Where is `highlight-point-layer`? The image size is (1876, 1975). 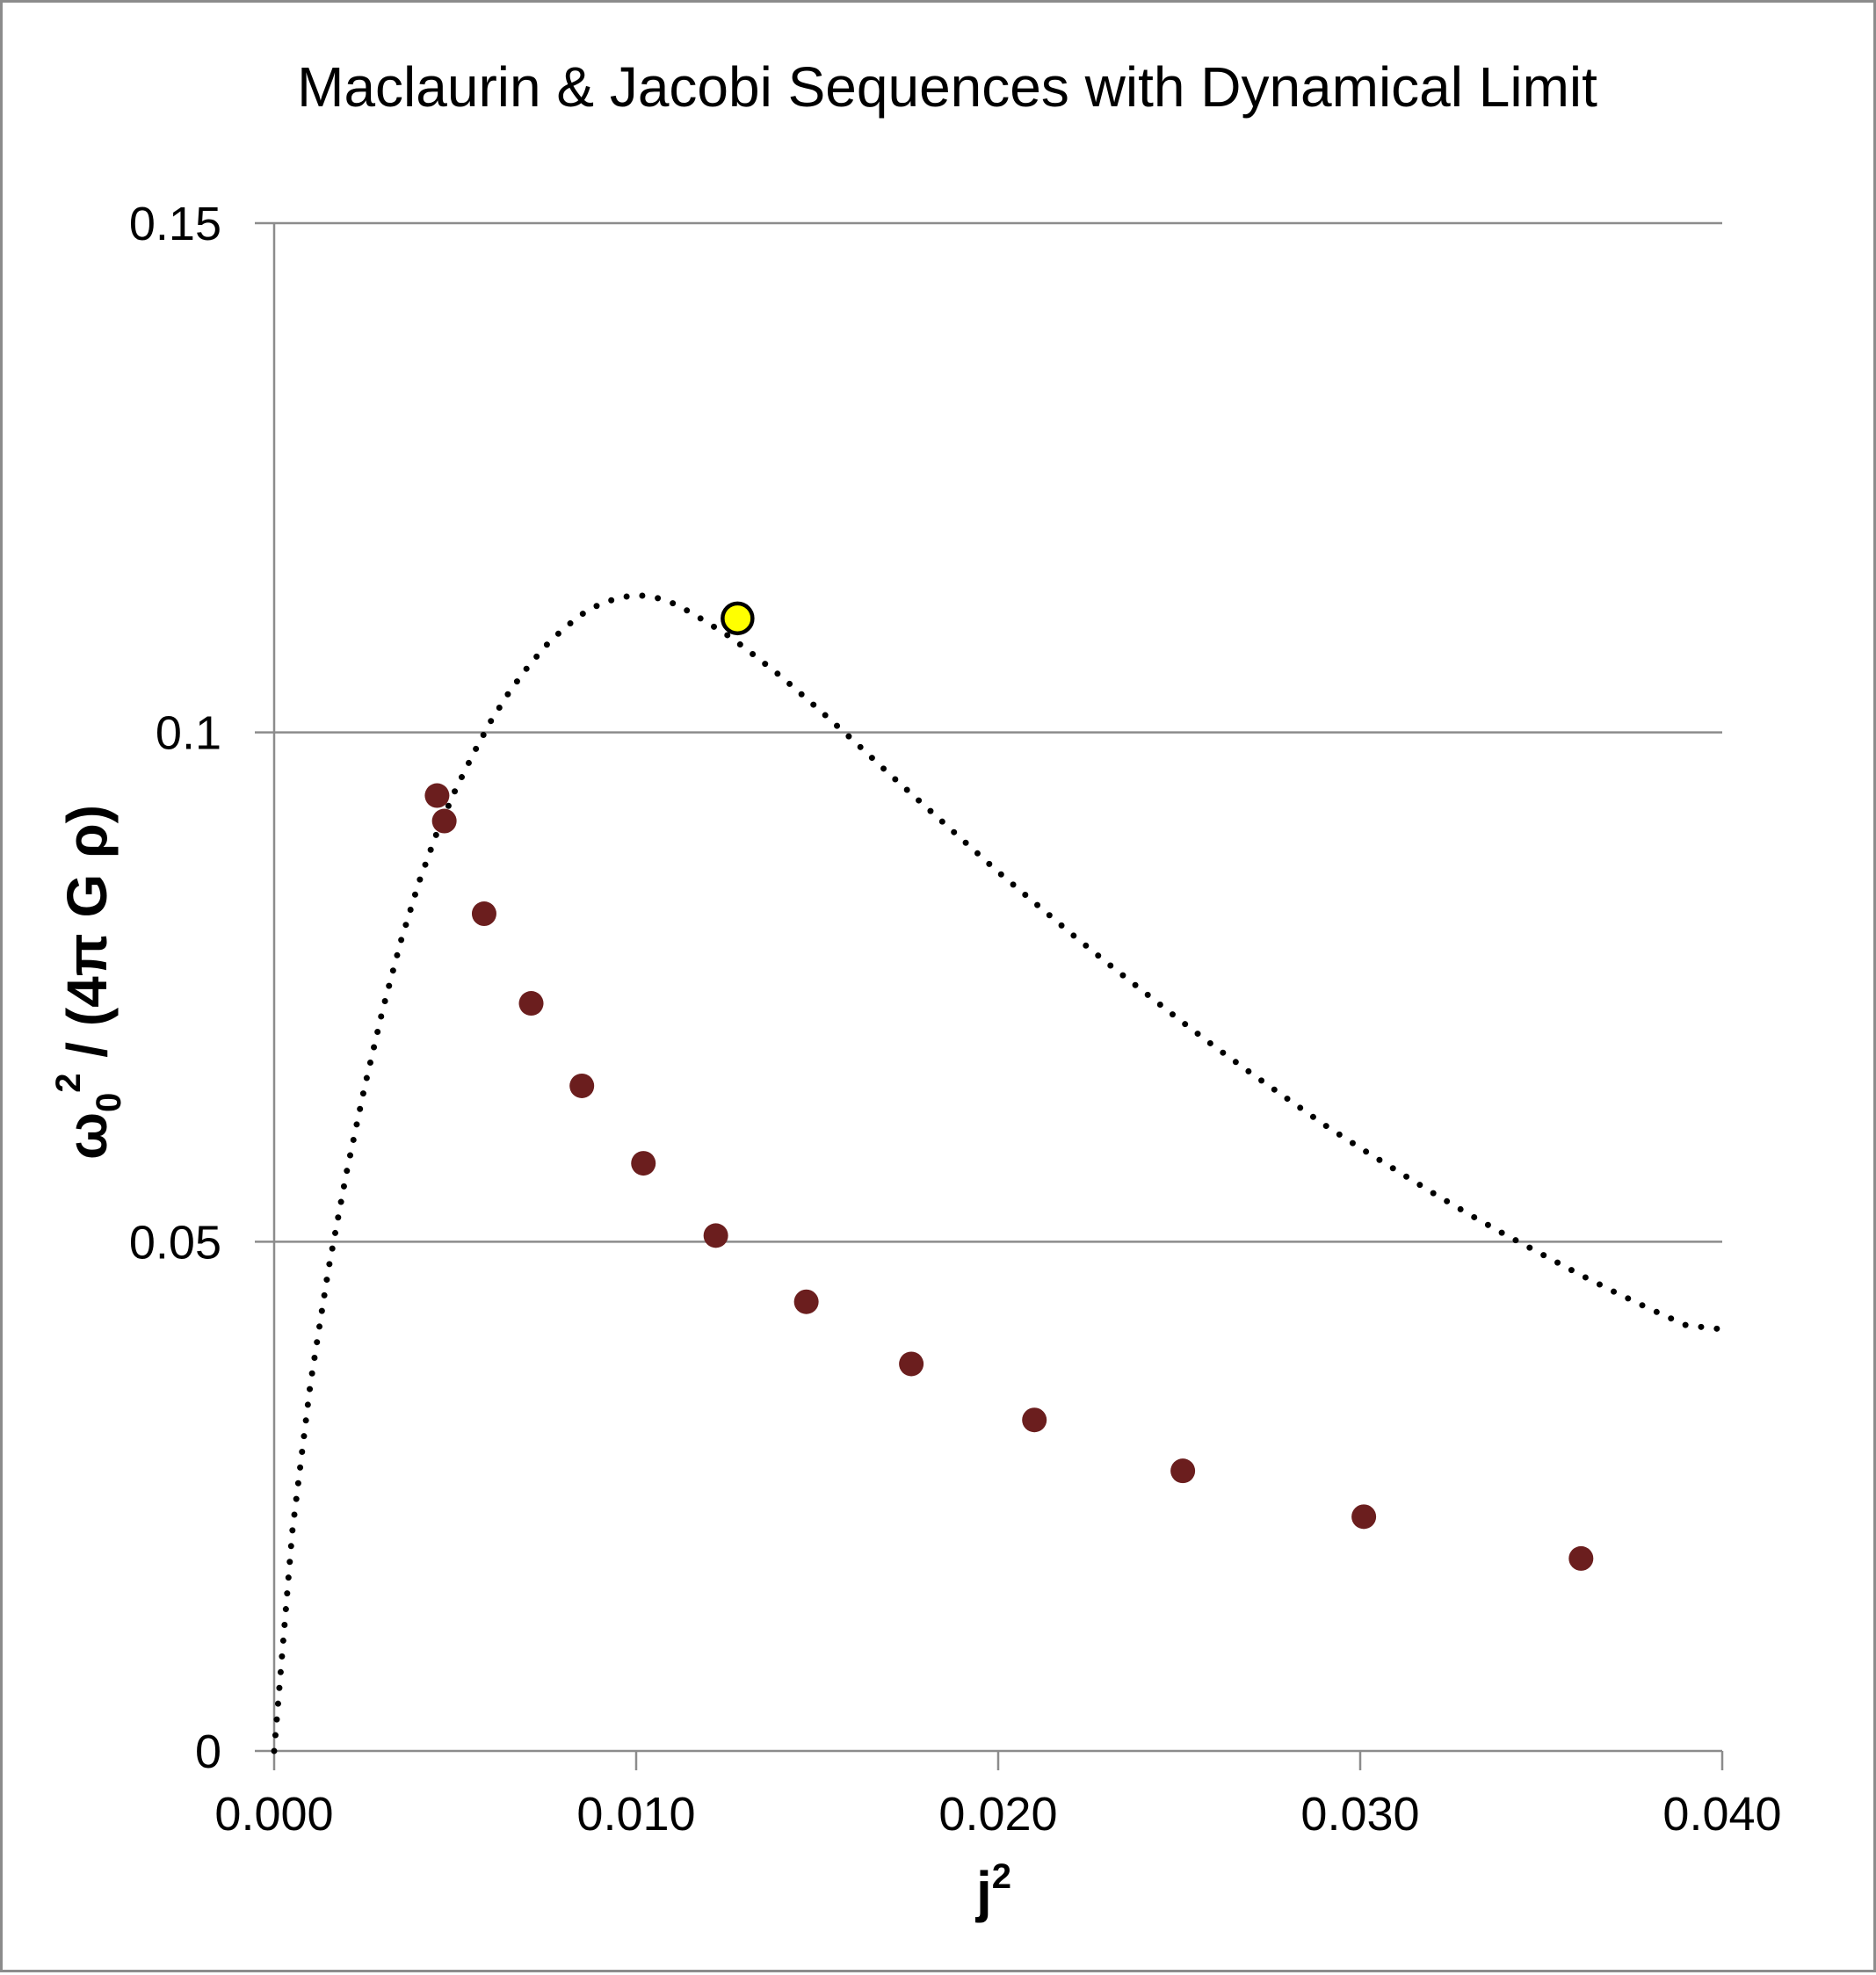
highlight-point-layer is located at coordinates (738, 618).